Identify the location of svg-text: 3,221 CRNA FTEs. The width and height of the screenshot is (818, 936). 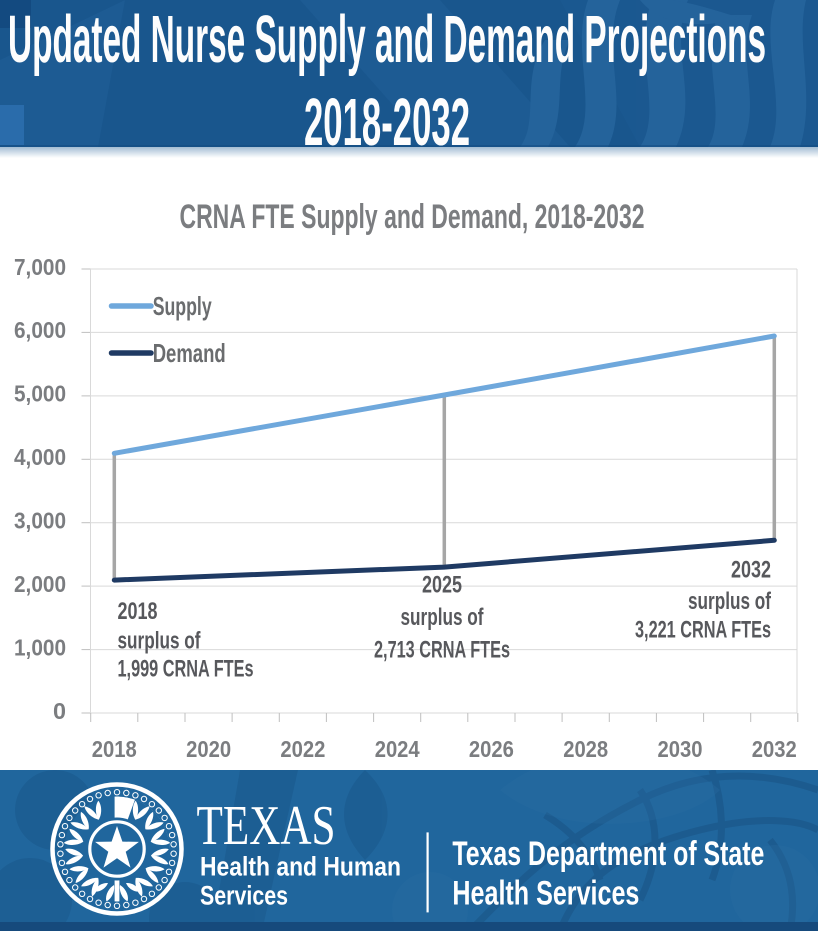
(703, 630).